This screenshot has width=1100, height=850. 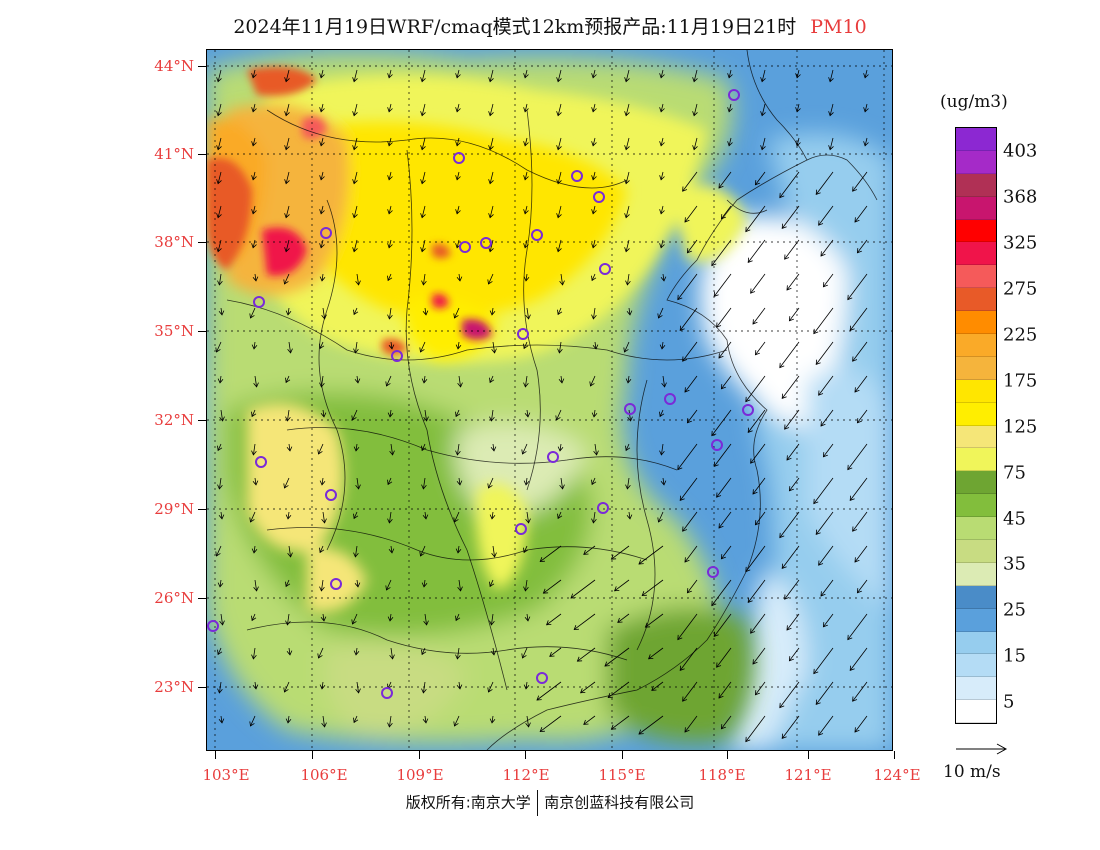 What do you see at coordinates (1020, 335) in the screenshot?
I see `colorbar-label: 225` at bounding box center [1020, 335].